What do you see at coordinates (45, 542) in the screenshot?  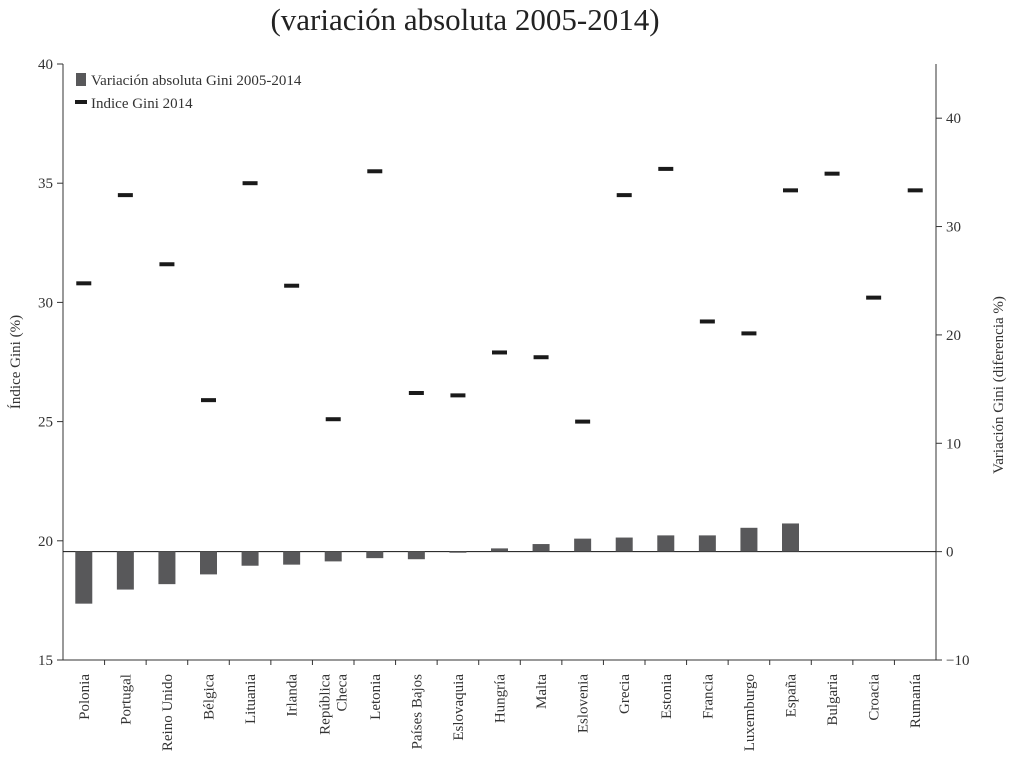 I see `left-tick-label: 20` at bounding box center [45, 542].